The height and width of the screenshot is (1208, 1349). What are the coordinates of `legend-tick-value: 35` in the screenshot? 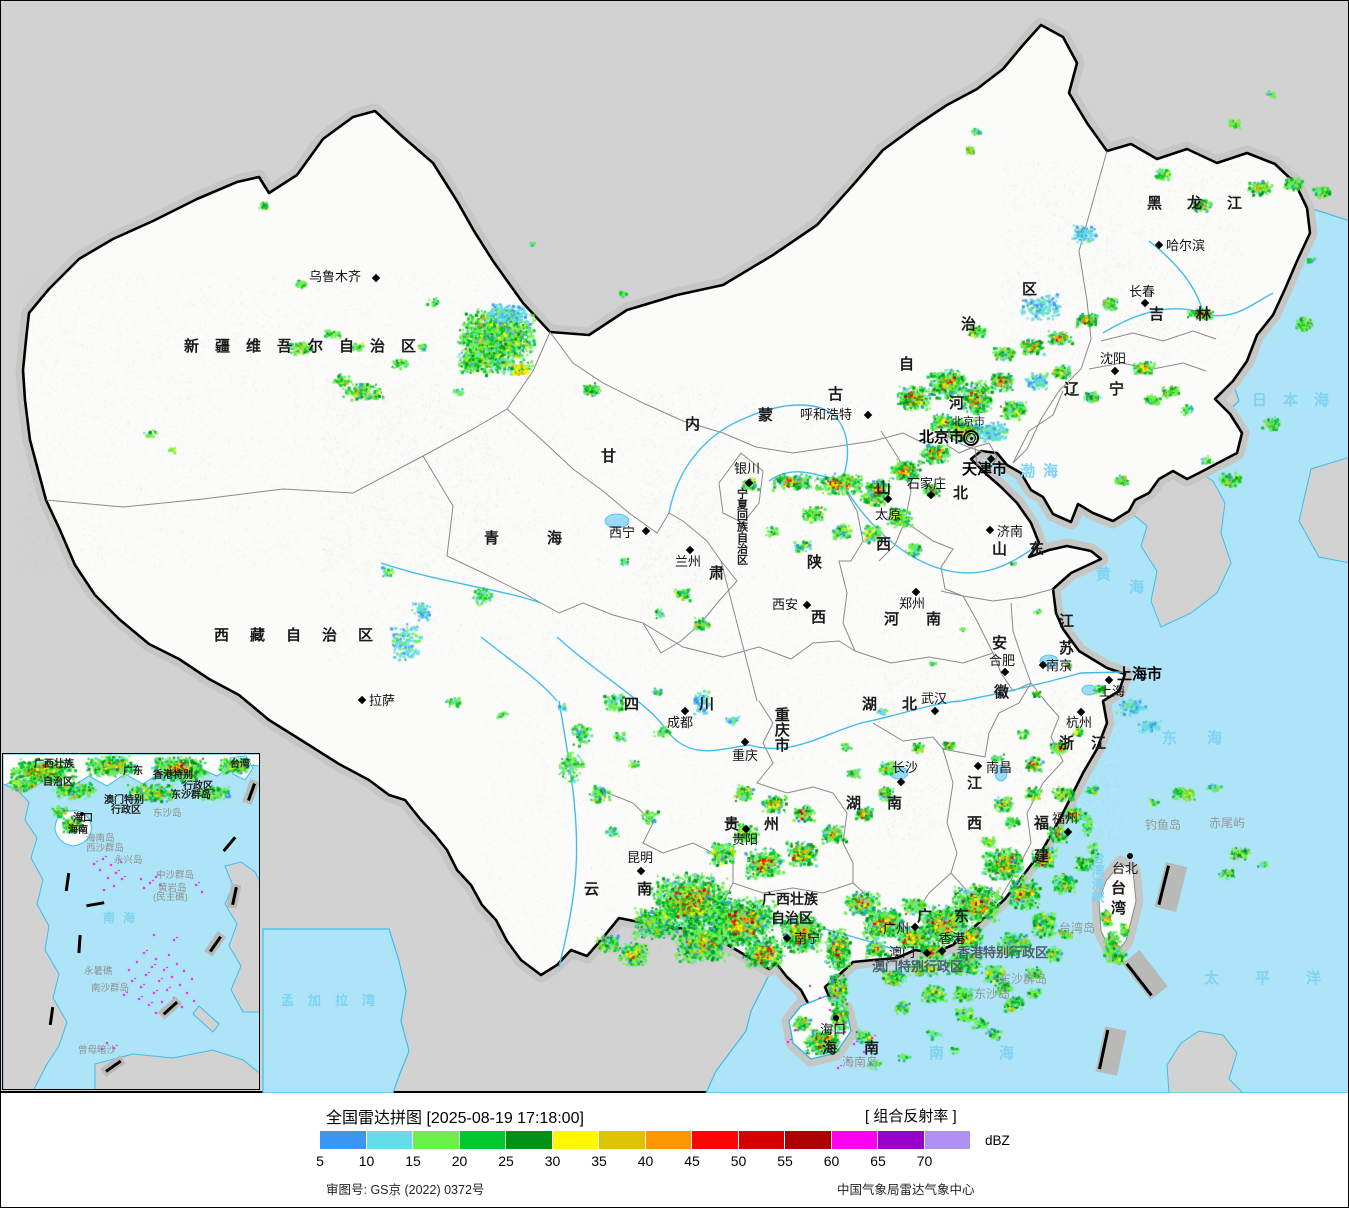 It's located at (599, 1161).